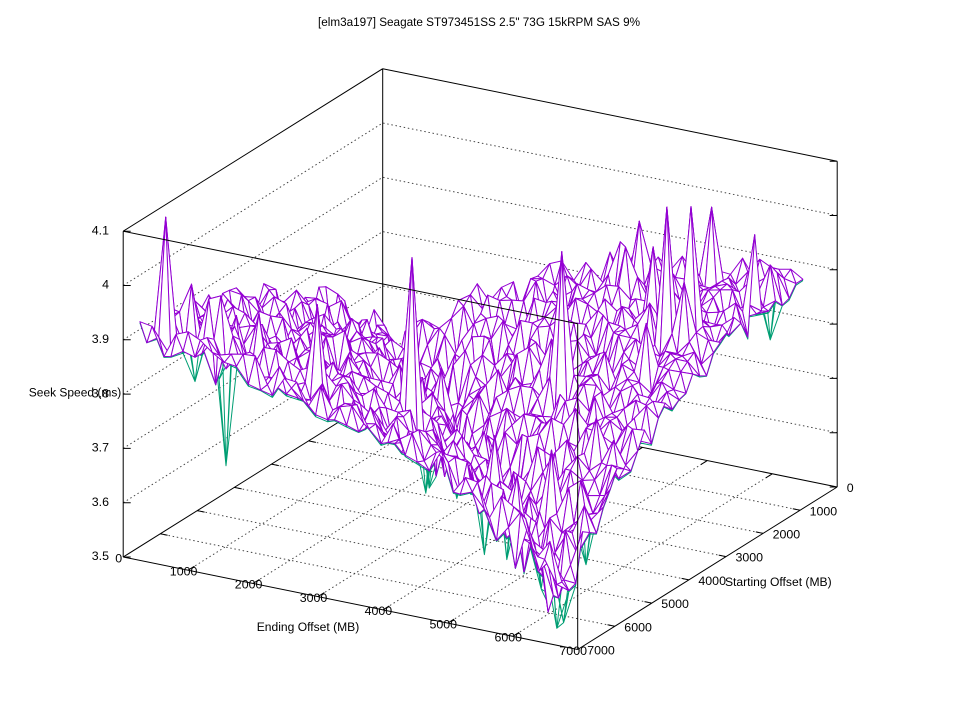 The height and width of the screenshot is (725, 960). Describe the element at coordinates (100, 448) in the screenshot. I see `svg-text: 3.7` at that location.